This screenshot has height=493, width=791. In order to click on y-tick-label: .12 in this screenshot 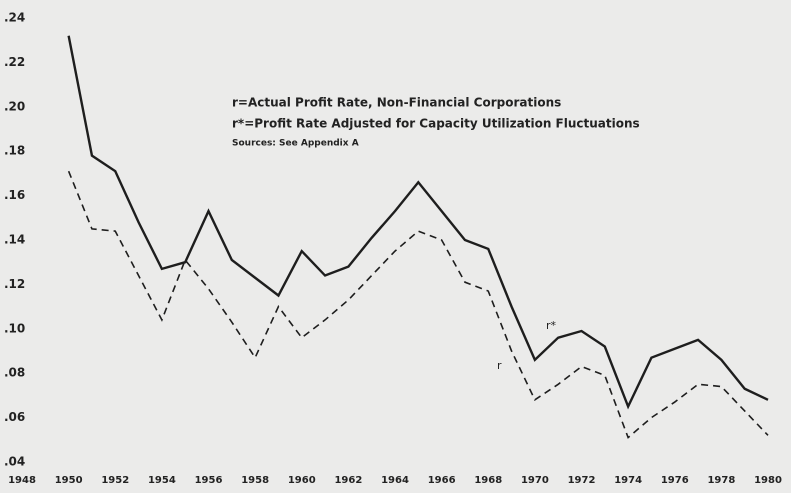, I will do `click(14, 284)`.